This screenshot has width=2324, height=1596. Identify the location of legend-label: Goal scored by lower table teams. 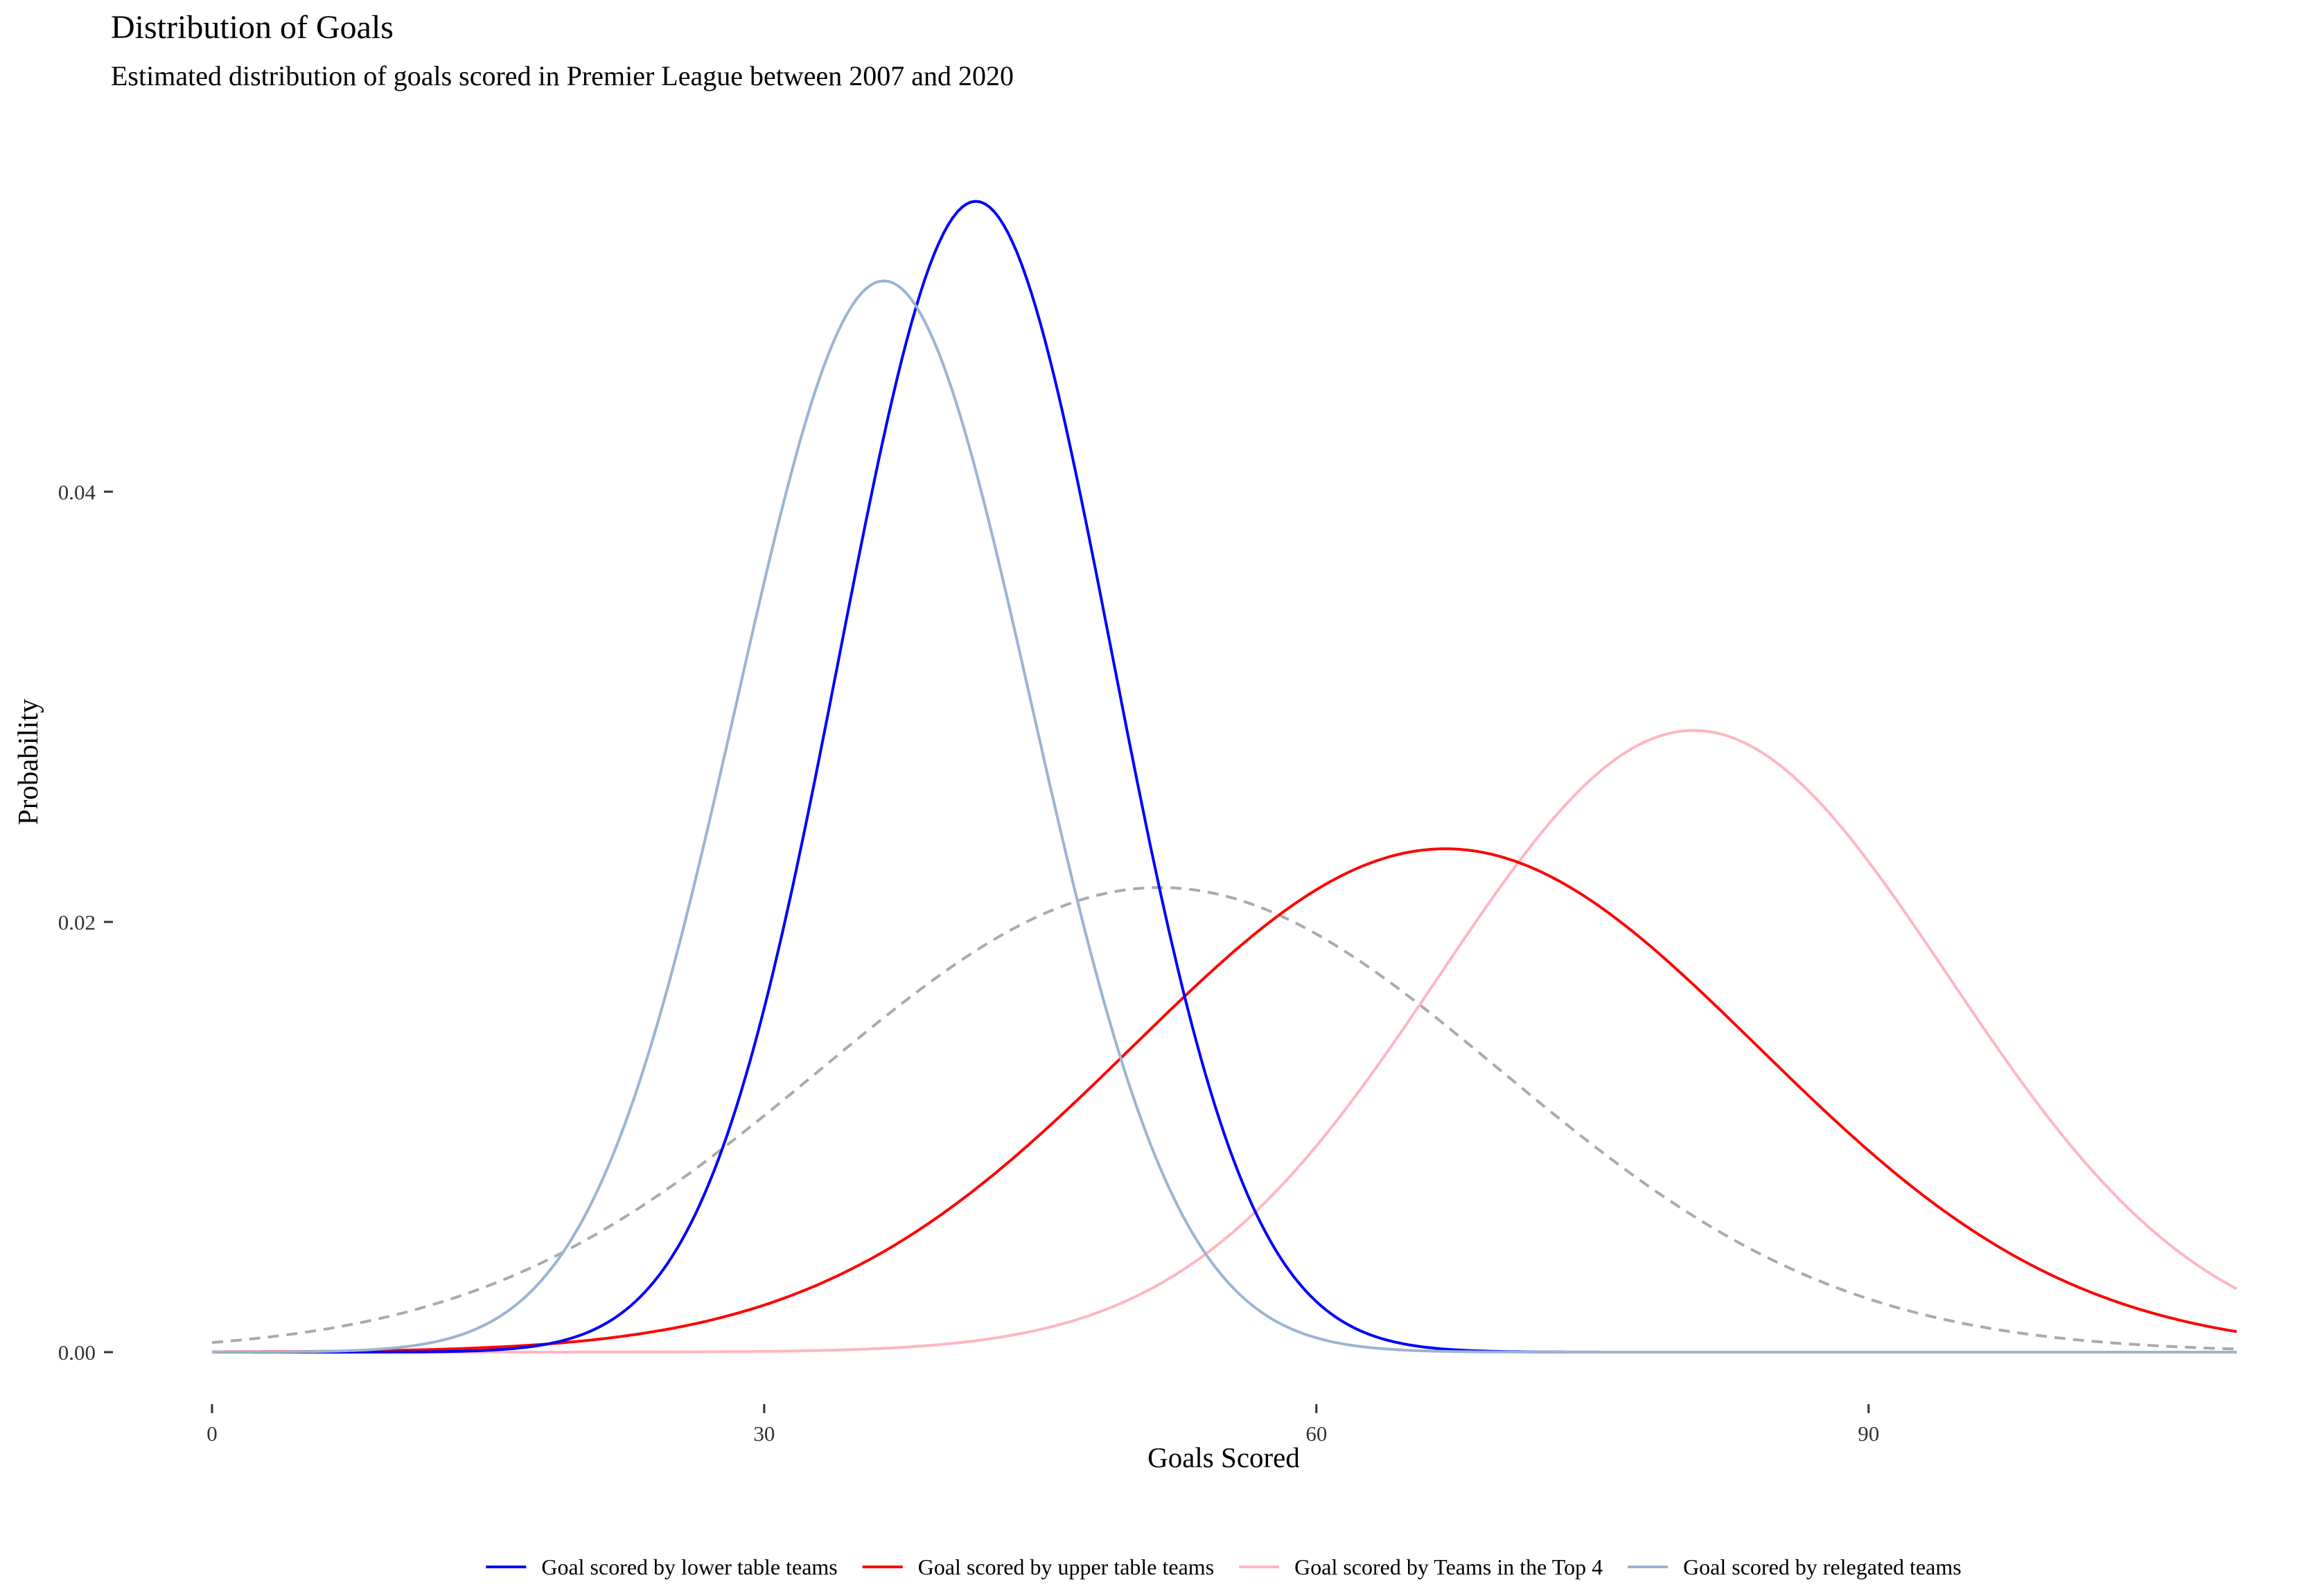
(689, 1566).